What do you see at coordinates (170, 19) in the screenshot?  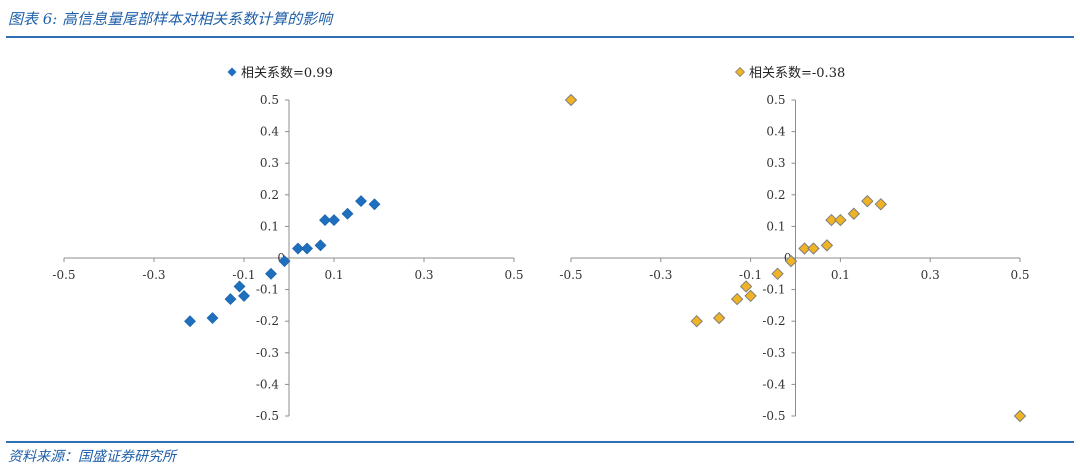 I see `figure-title: 图表 6: 高信息量尾部样本对相关系数计算的影响` at bounding box center [170, 19].